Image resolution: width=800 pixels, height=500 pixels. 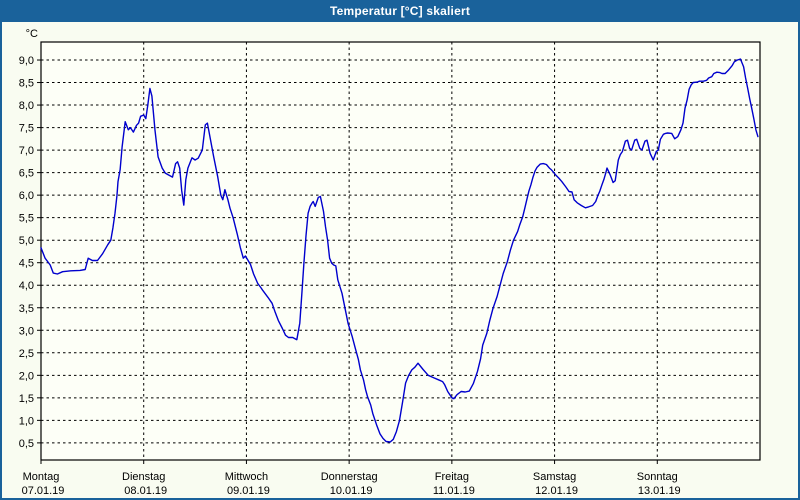 What do you see at coordinates (143, 477) in the screenshot?
I see `x-axis-day-label: Dienstag` at bounding box center [143, 477].